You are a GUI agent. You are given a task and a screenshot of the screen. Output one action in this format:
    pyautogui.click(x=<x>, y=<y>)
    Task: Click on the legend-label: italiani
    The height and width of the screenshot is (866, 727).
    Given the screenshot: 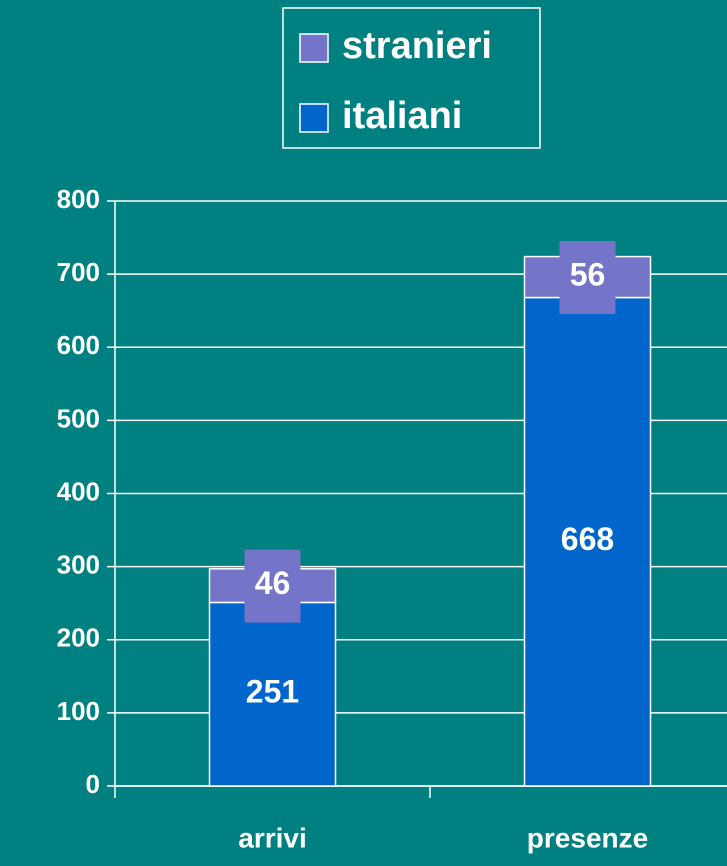 What is the action you would take?
    pyautogui.click(x=402, y=116)
    